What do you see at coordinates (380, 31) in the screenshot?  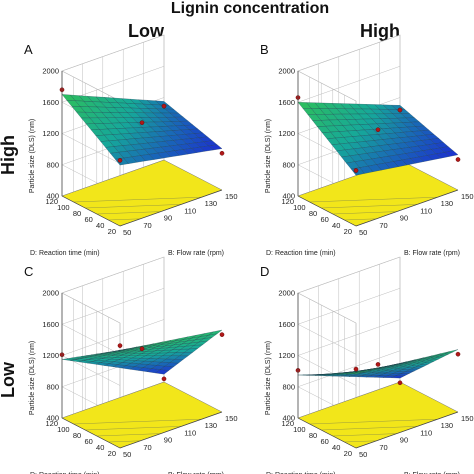 I see `column-label-high: High` at bounding box center [380, 31].